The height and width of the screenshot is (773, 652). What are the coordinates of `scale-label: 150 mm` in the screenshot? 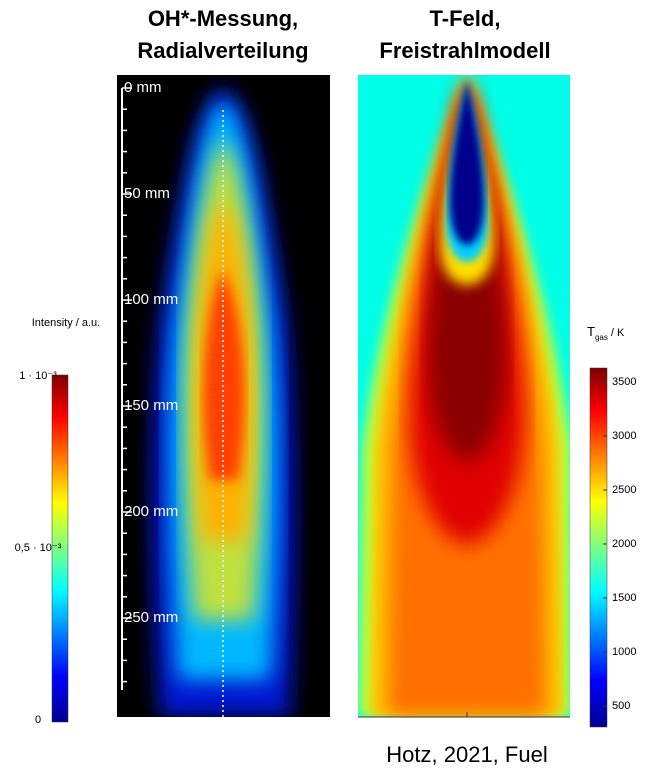 It's located at (151, 405).